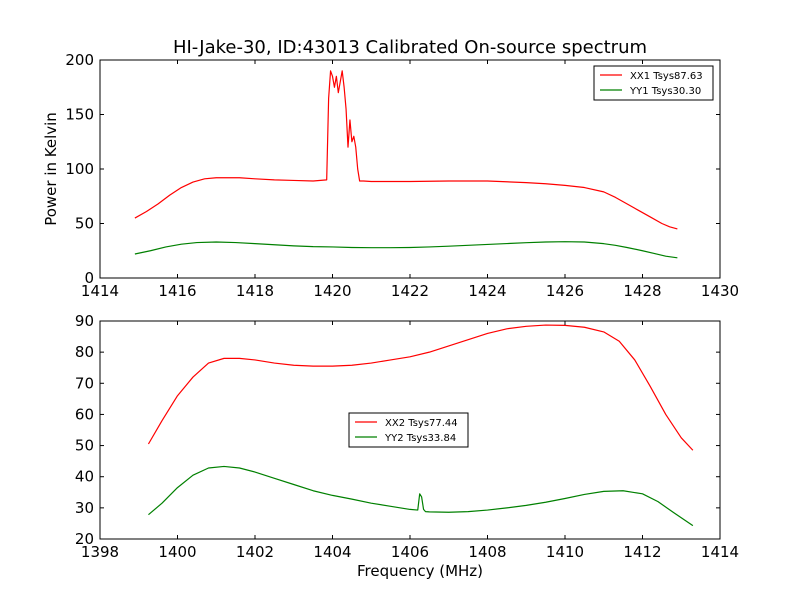 The width and height of the screenshot is (800, 600). I want to click on legend-entry-label: YY2 Tsys33.84, so click(420, 438).